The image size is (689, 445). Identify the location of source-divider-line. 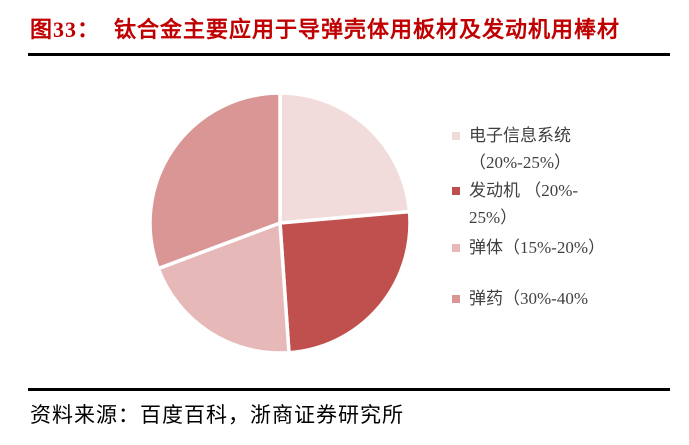
(349, 389).